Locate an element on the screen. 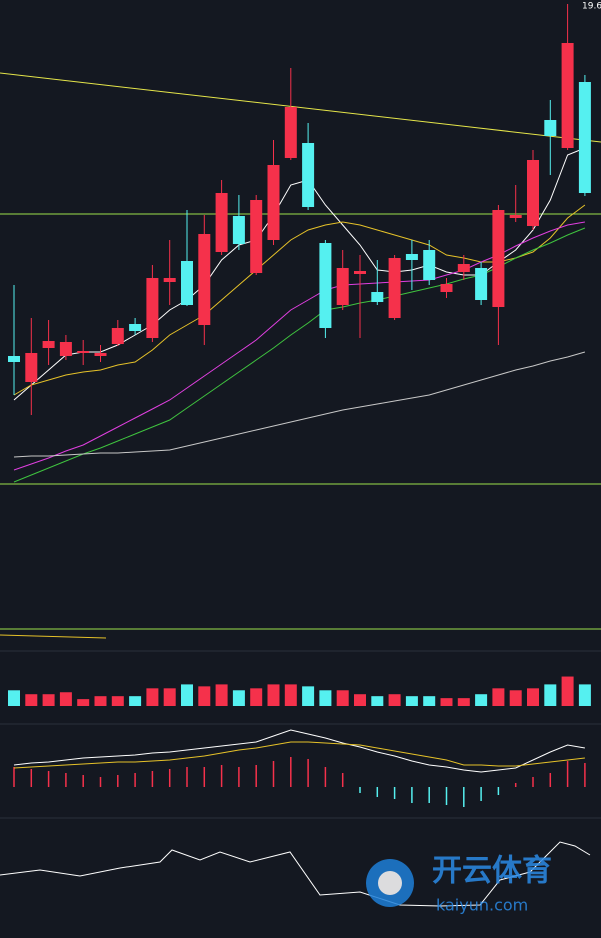  dea-line is located at coordinates (299, 755).